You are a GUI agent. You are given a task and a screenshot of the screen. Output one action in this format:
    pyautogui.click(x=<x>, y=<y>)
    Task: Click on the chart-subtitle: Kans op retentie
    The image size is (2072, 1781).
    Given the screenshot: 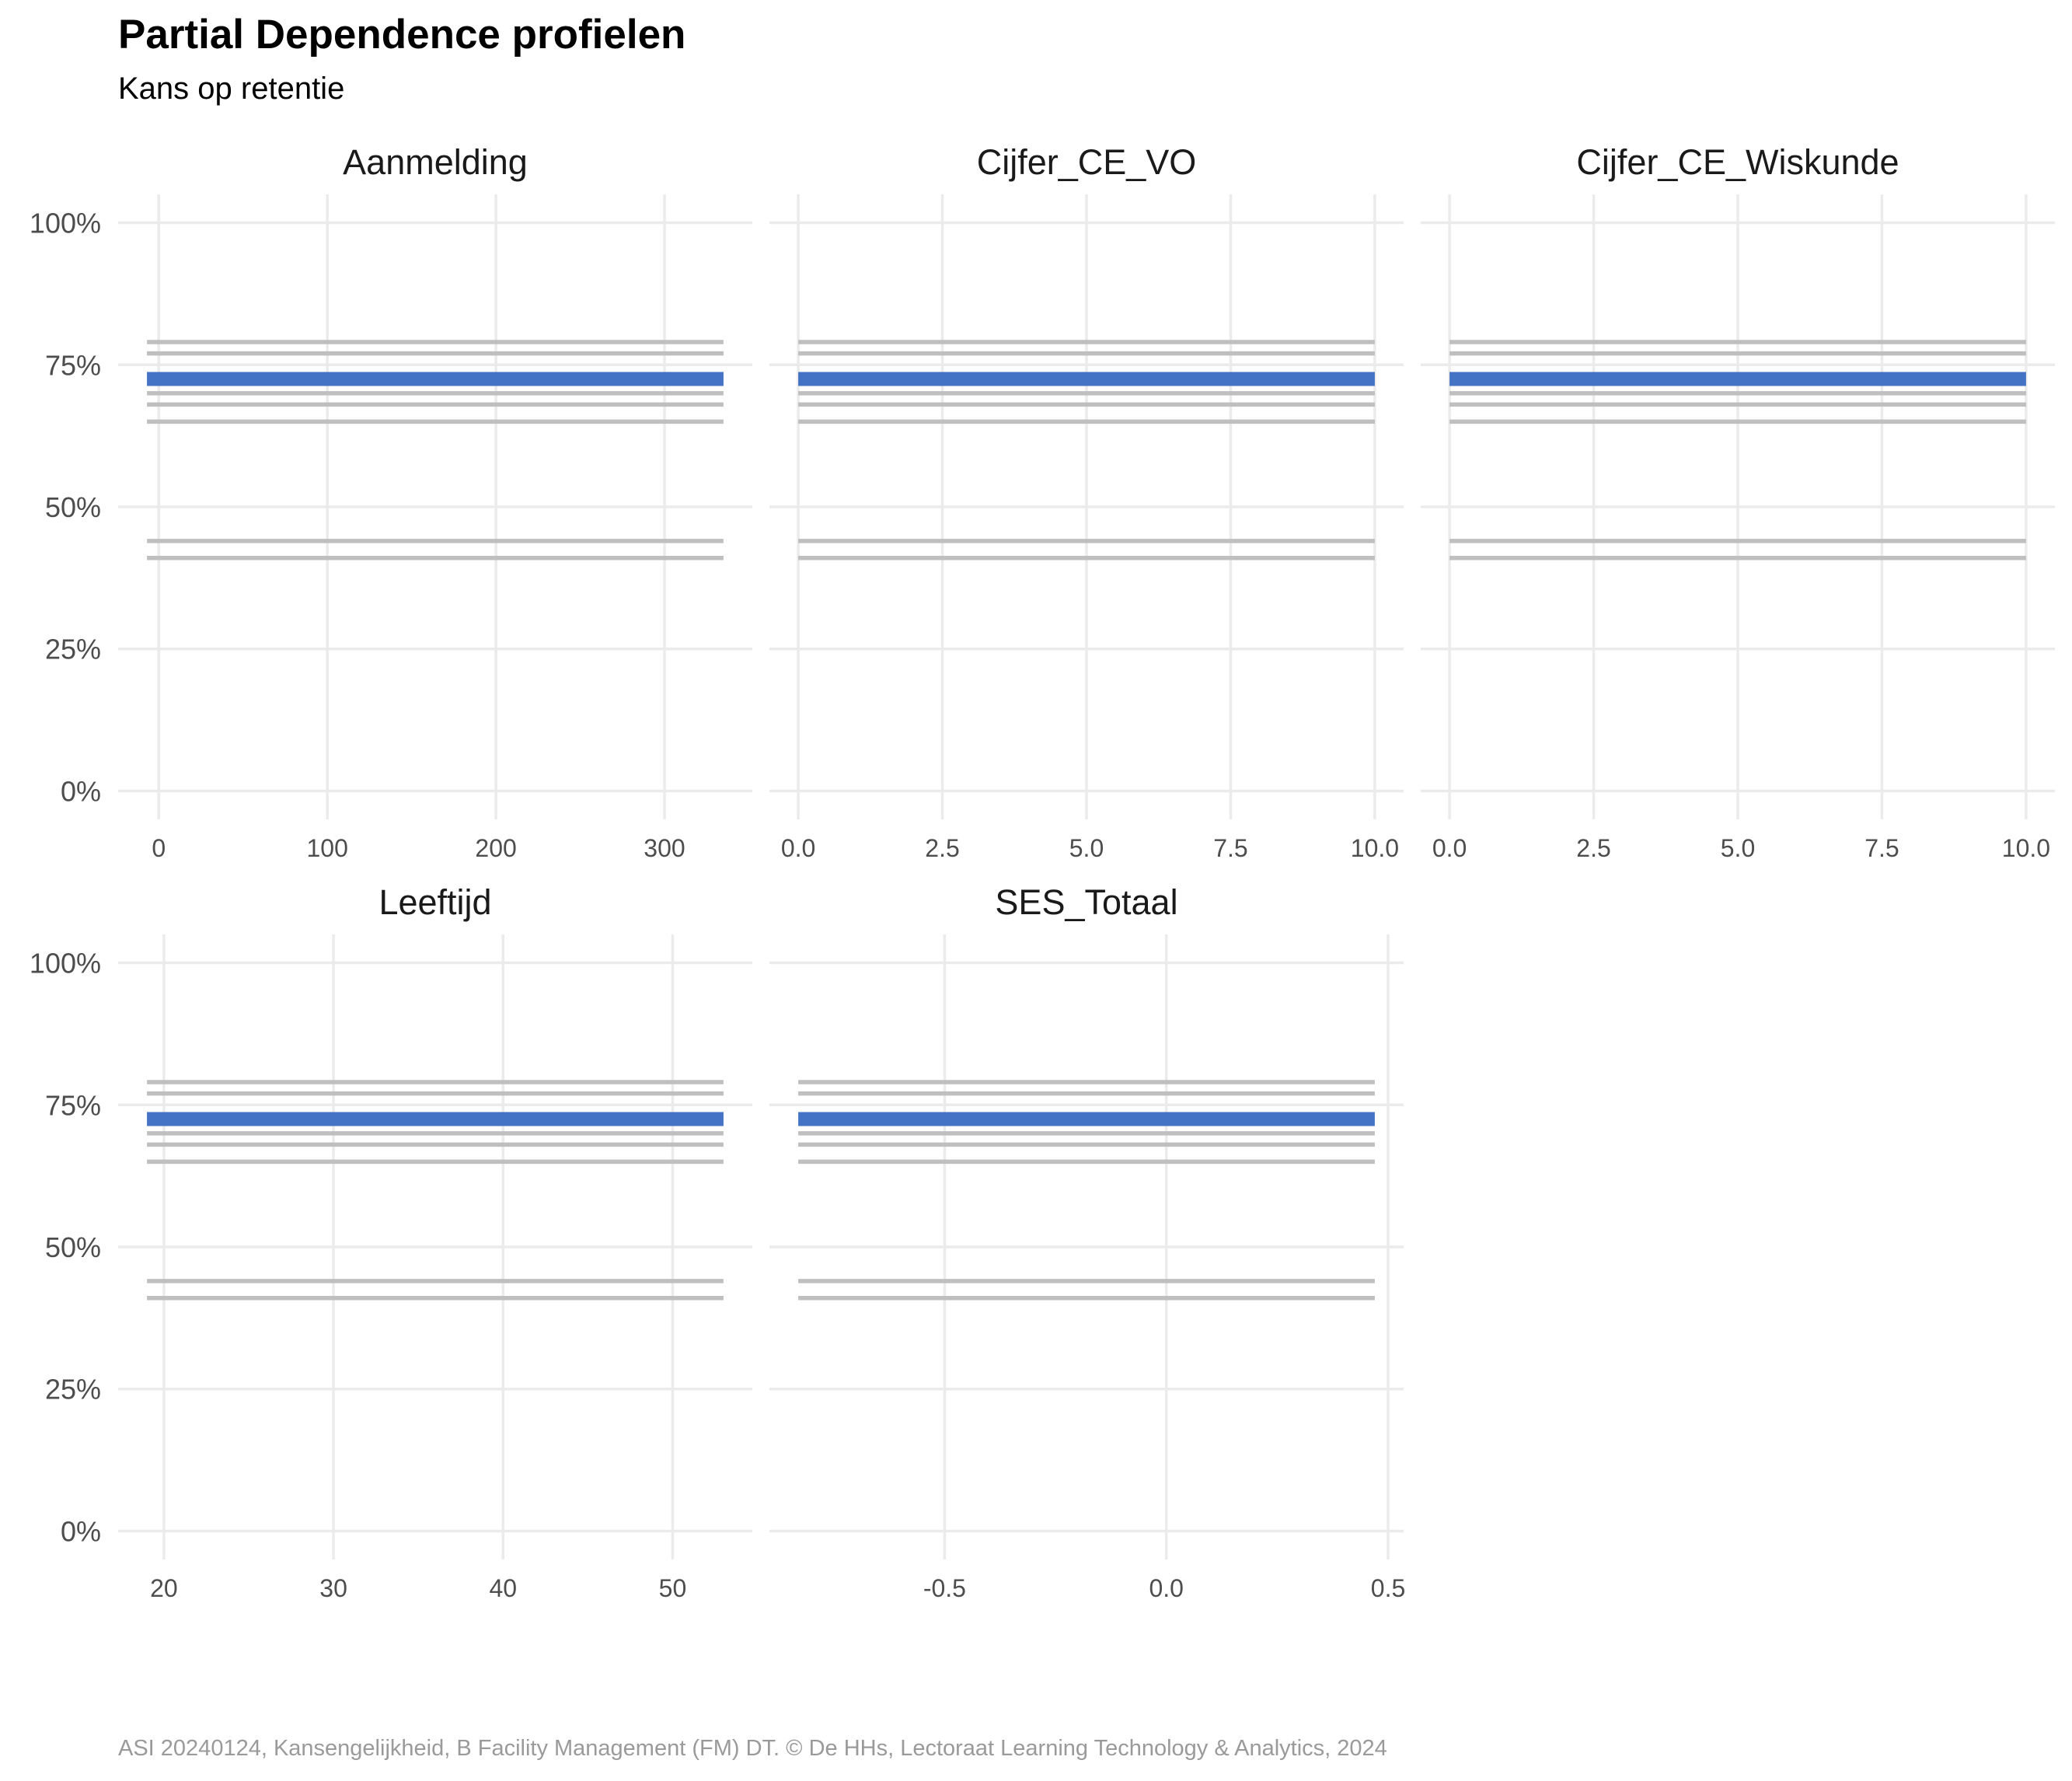 What is the action you would take?
    pyautogui.click(x=231, y=89)
    